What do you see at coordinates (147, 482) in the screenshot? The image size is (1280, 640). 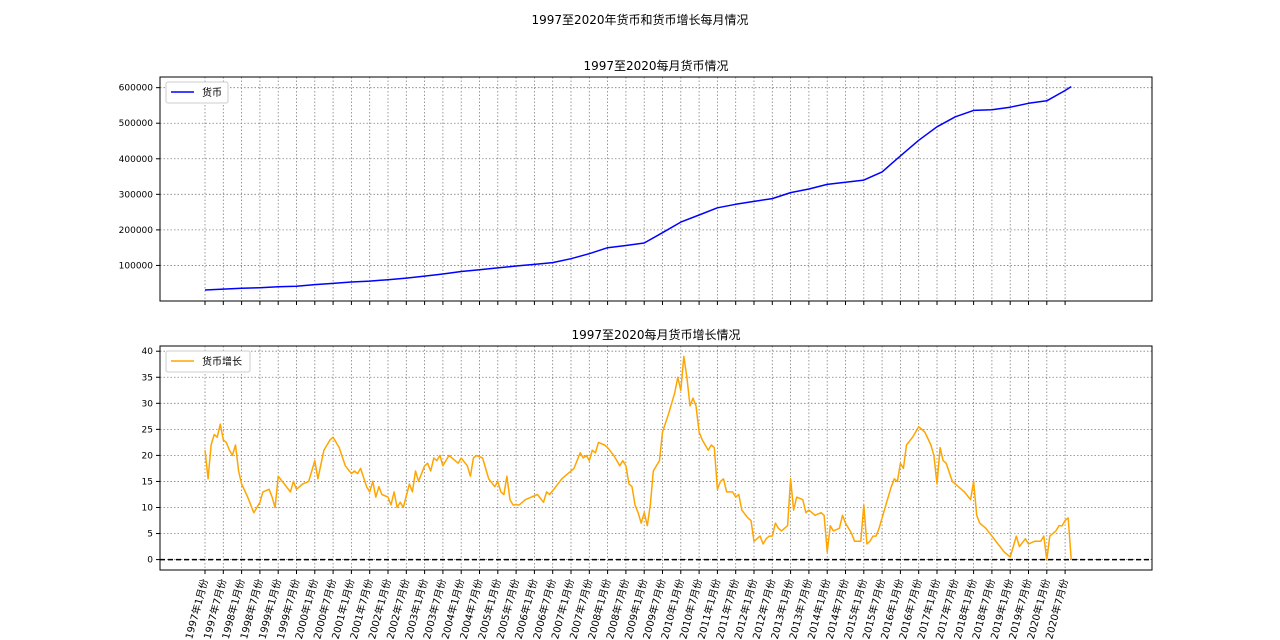 I see `y-tick-label: 15` at bounding box center [147, 482].